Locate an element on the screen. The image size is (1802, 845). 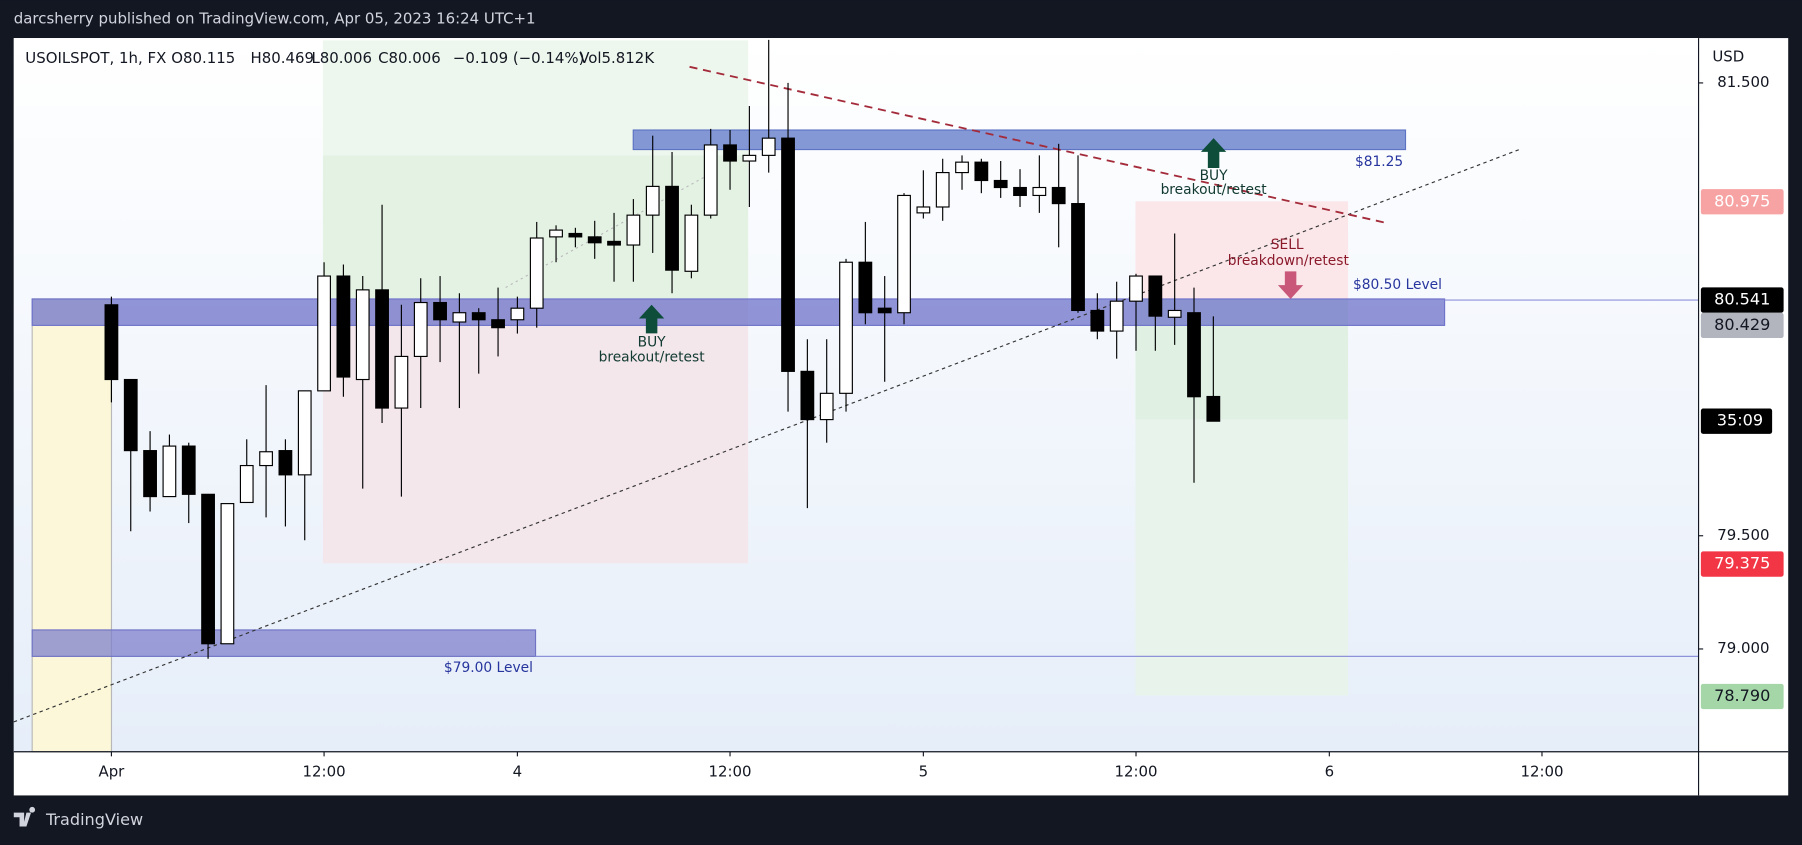
x-tick-label: 4 is located at coordinates (518, 771).